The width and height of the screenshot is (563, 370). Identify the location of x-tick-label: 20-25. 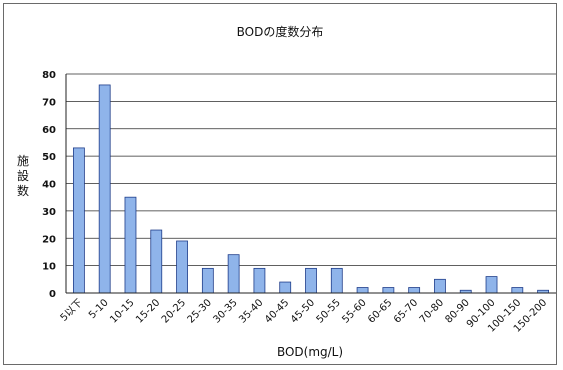
(174, 311).